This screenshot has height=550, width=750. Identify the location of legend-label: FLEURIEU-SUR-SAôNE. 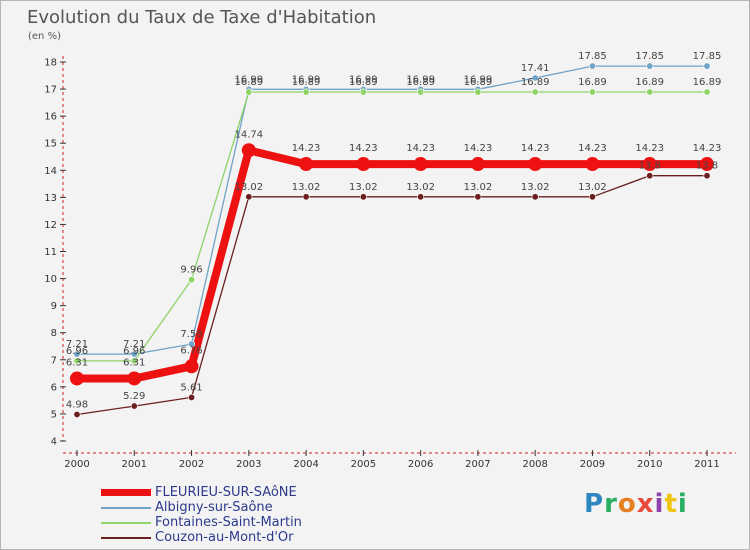
(226, 492).